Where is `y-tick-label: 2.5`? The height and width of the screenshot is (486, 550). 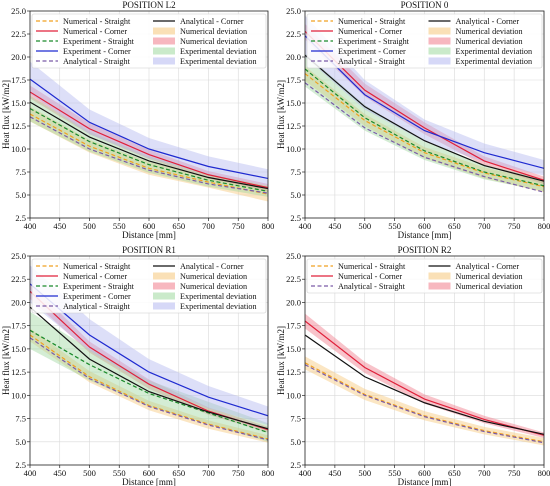 y-tick-label: 2.5 is located at coordinates (295, 218).